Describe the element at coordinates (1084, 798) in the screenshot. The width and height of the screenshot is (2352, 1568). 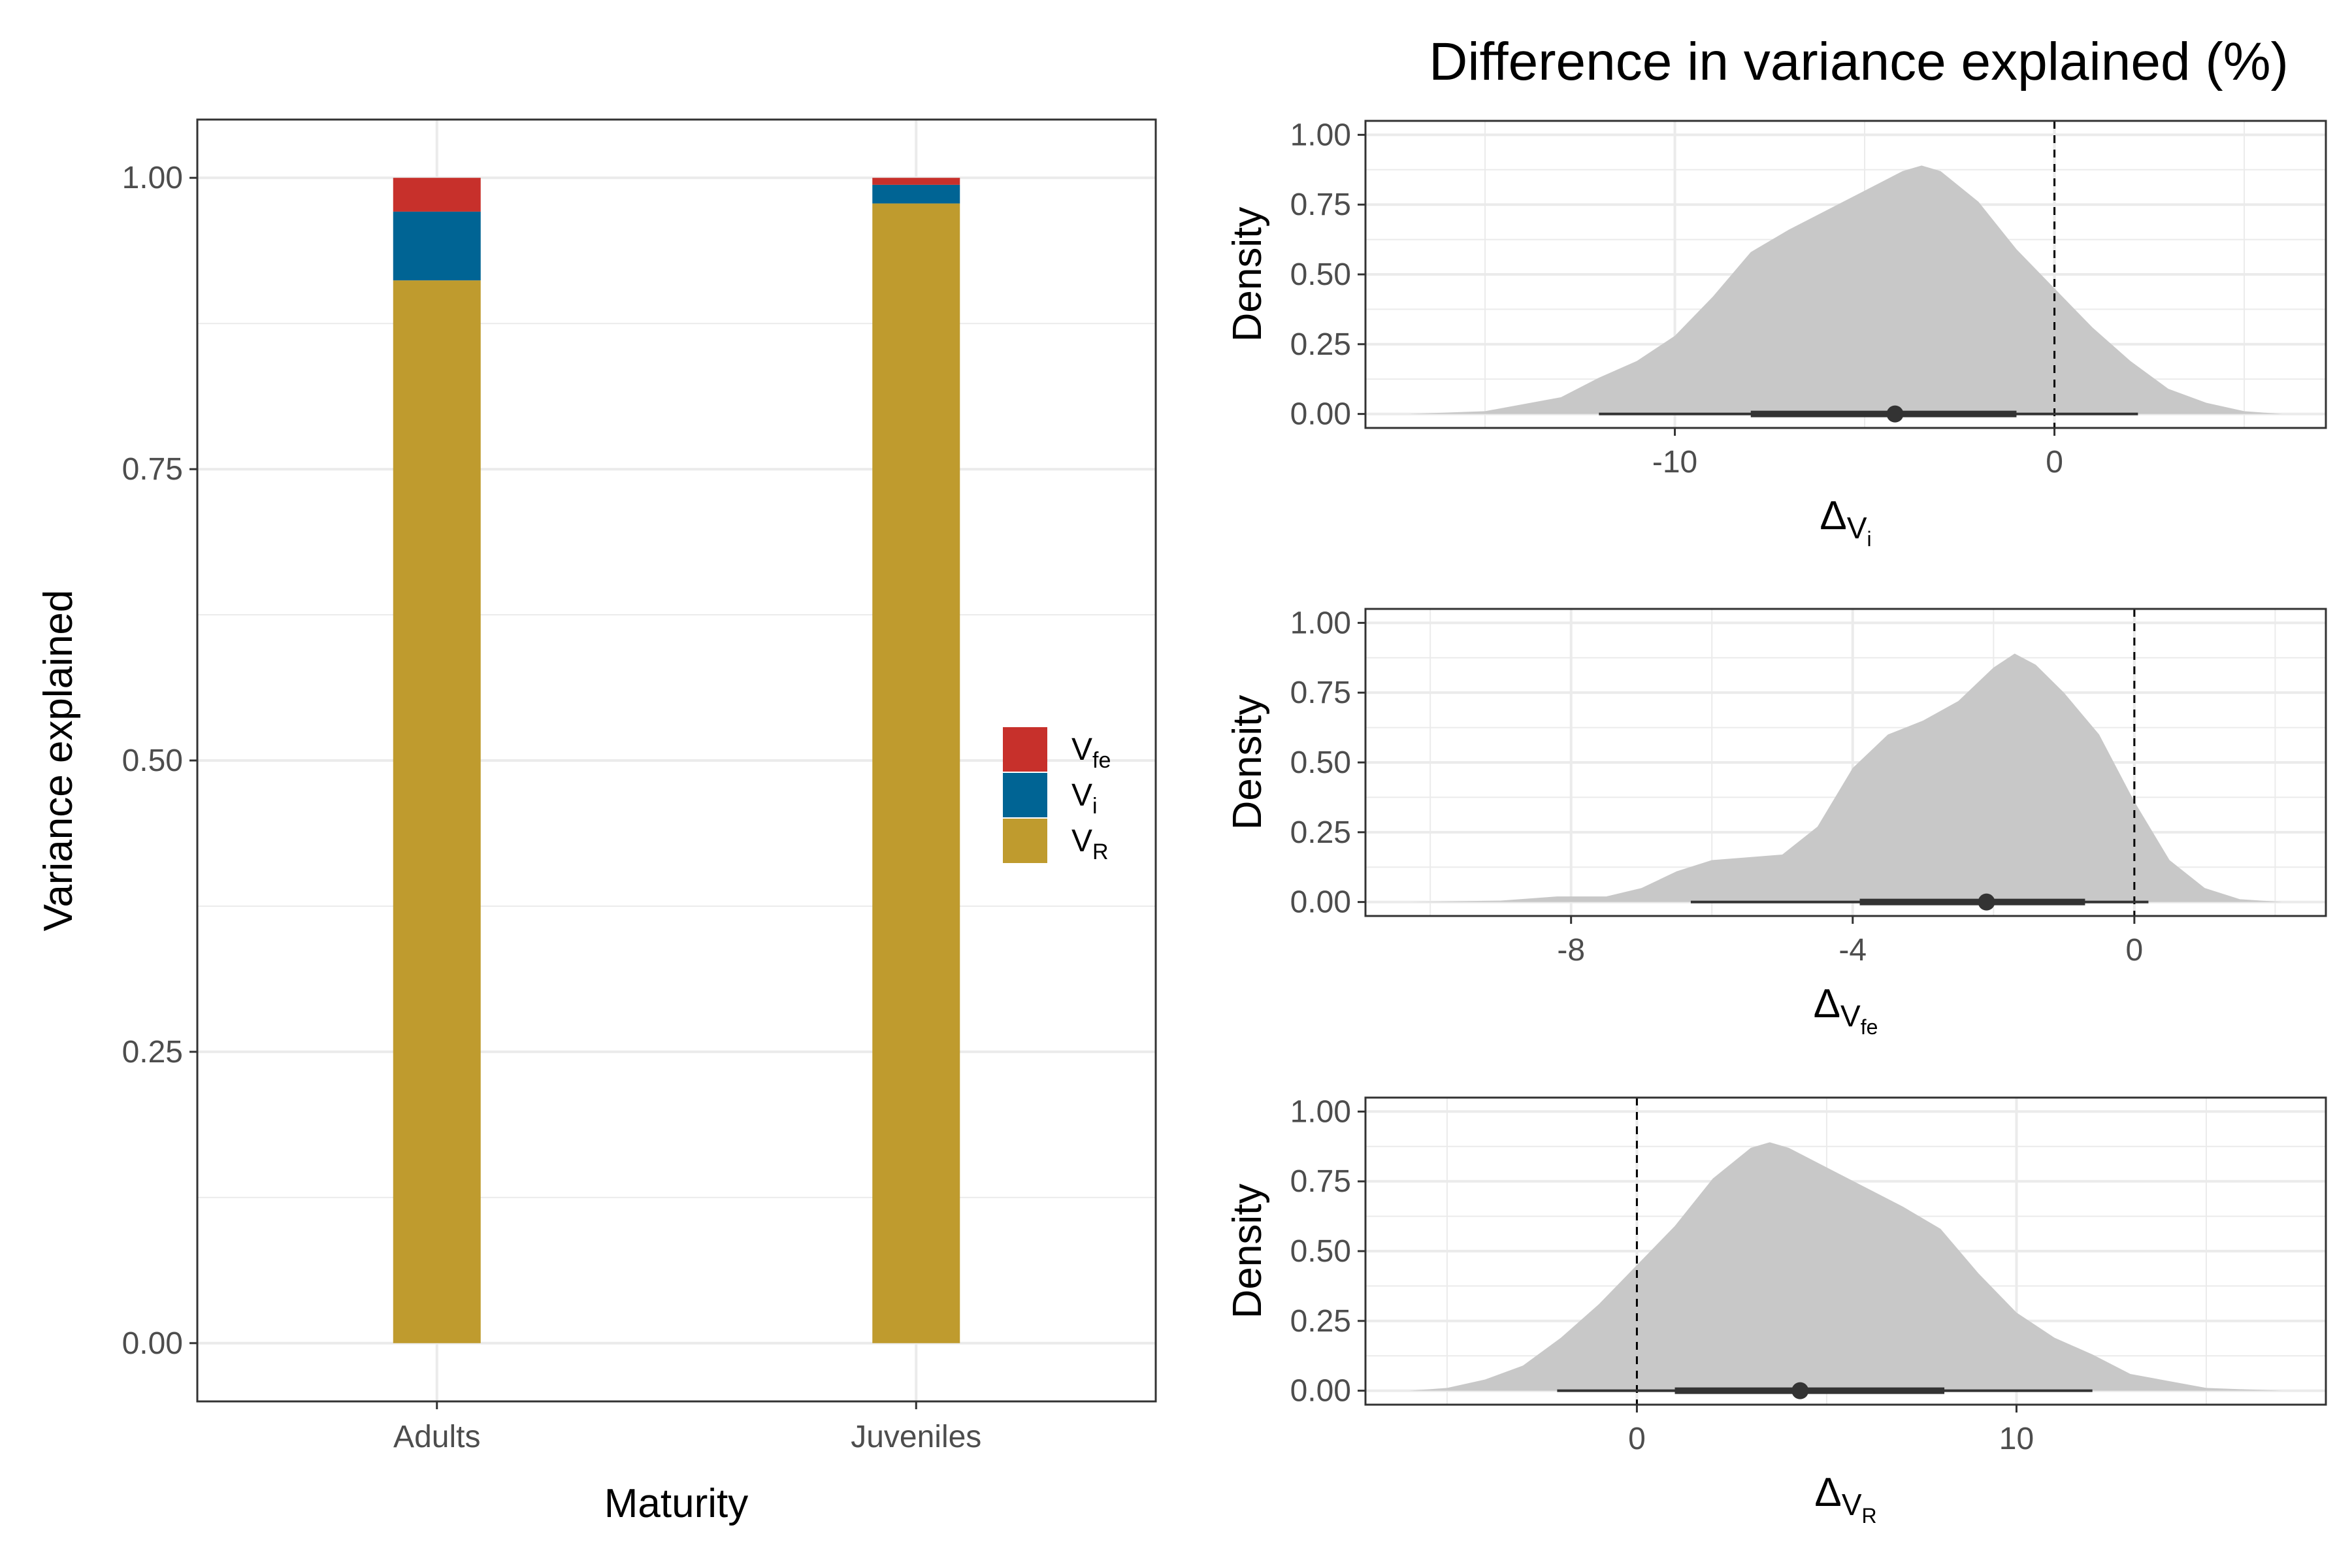
I see `legend-label-Vi: Vi` at that location.